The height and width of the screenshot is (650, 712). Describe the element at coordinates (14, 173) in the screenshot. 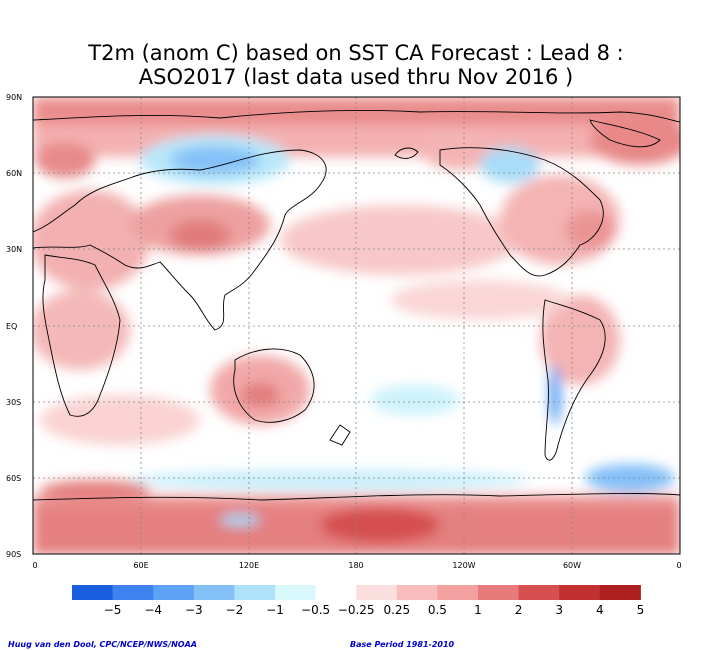

I see `lat-label-60n: 60N` at that location.